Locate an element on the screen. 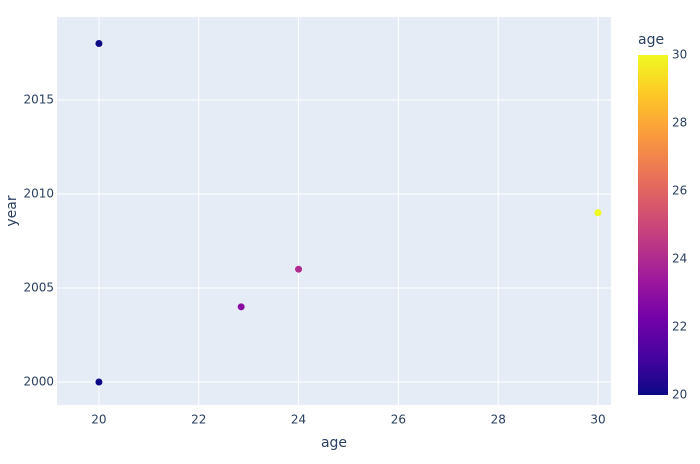 Image resolution: width=700 pixels, height=464 pixels. colorbar-tick-label: 26 is located at coordinates (679, 191).